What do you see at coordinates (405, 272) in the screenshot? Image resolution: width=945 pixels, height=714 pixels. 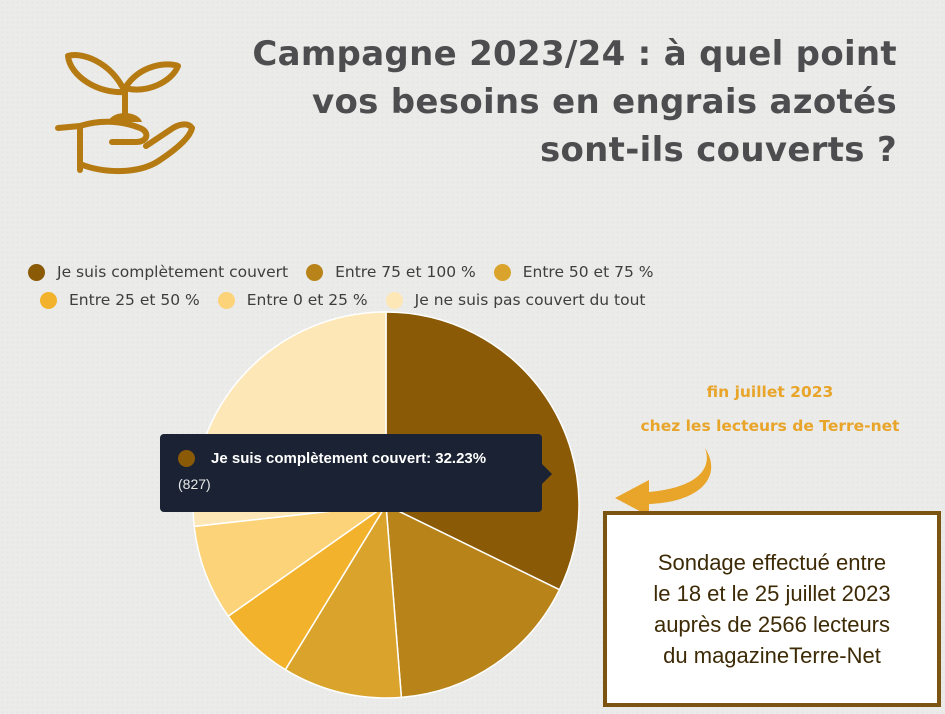 I see `legend-label: Entre 75 et 100 %` at bounding box center [405, 272].